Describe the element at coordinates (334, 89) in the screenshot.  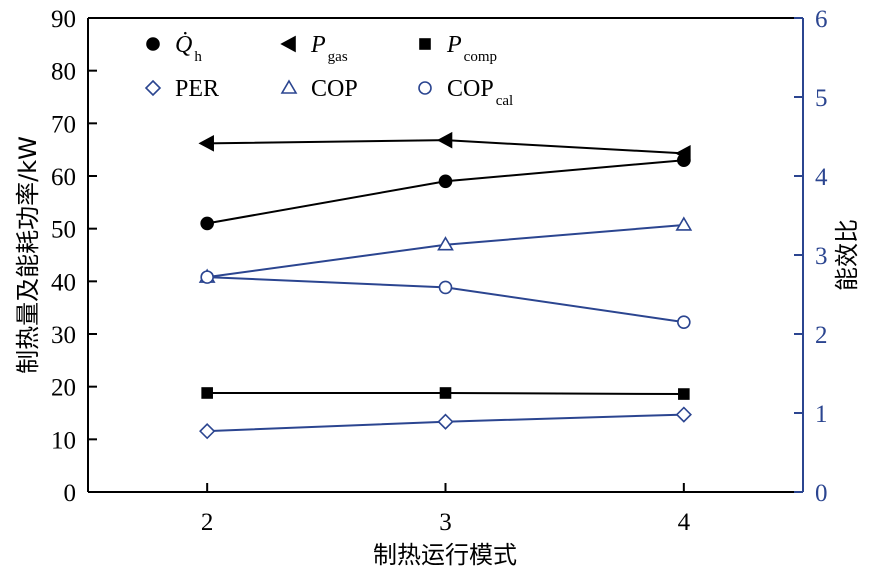
I see `legend-label: COP` at that location.